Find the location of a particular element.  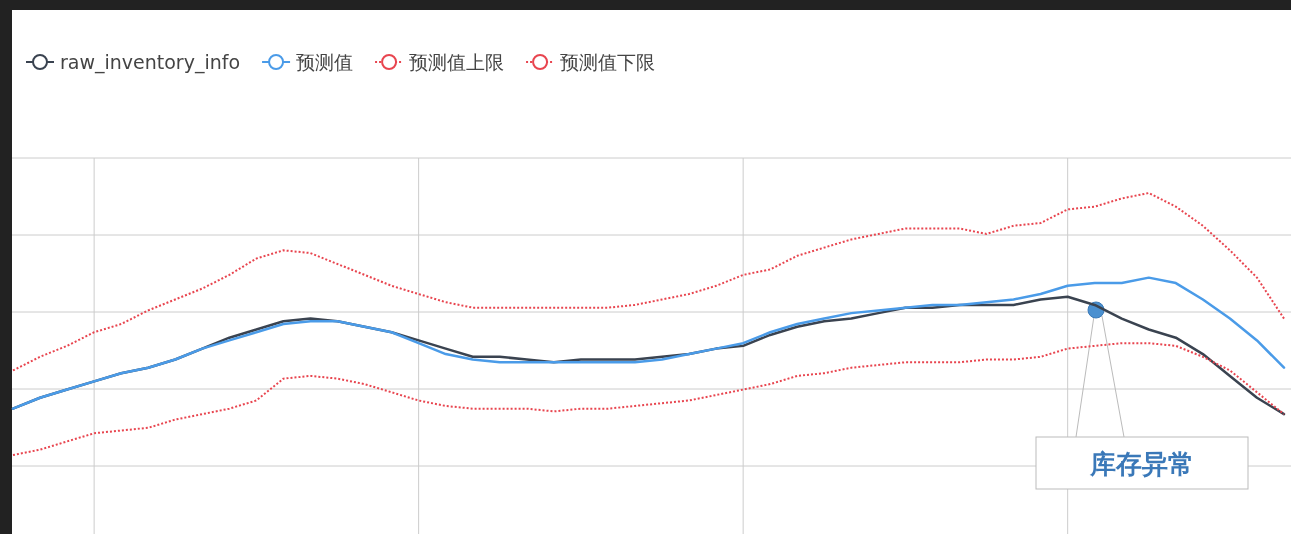

legend-label: 预测值上限 is located at coordinates (457, 62).